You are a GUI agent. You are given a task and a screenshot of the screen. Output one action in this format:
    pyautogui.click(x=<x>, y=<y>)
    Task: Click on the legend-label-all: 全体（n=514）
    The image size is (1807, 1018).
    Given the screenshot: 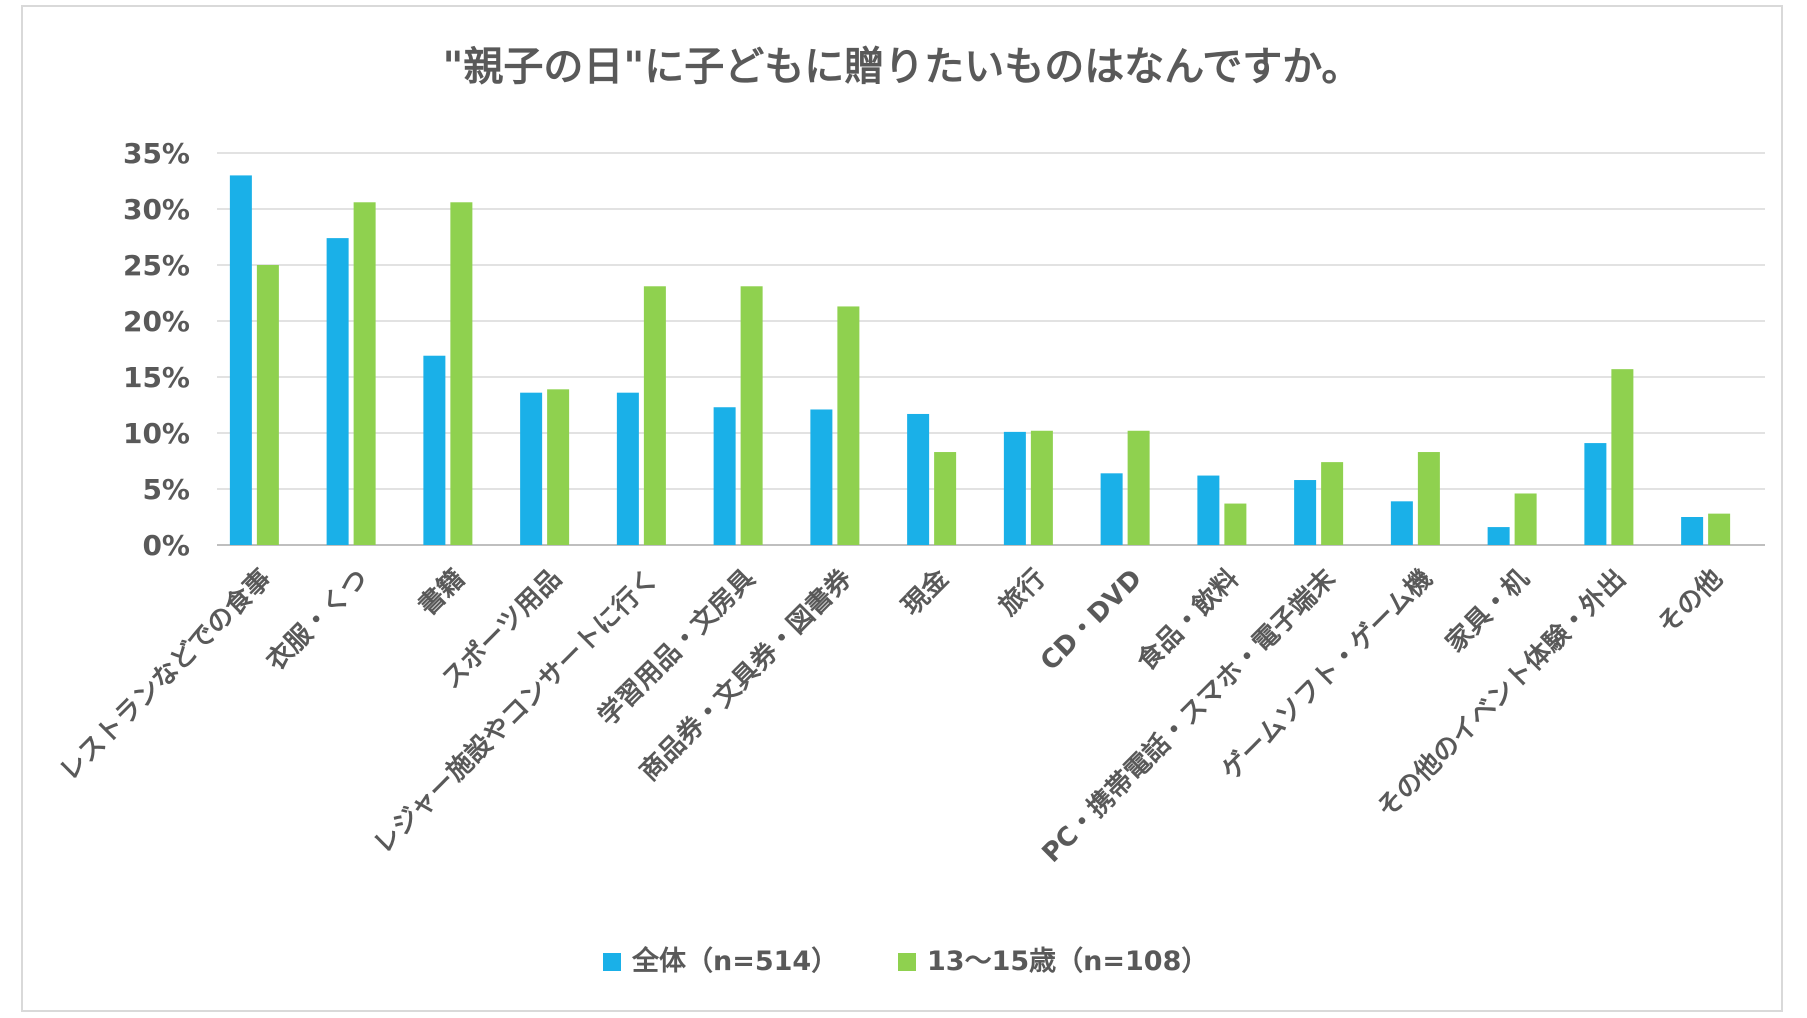 What is the action you would take?
    pyautogui.click(x=734, y=961)
    